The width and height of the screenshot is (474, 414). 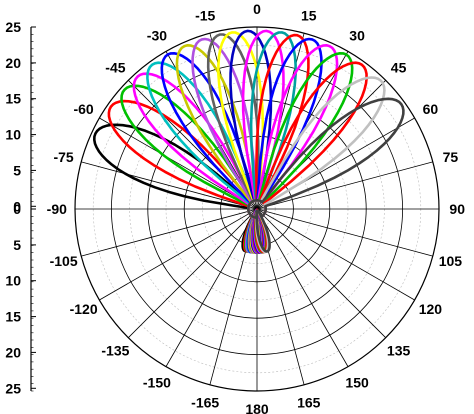 What do you see at coordinates (64, 261) in the screenshot?
I see `angle-tick-label: -105` at bounding box center [64, 261].